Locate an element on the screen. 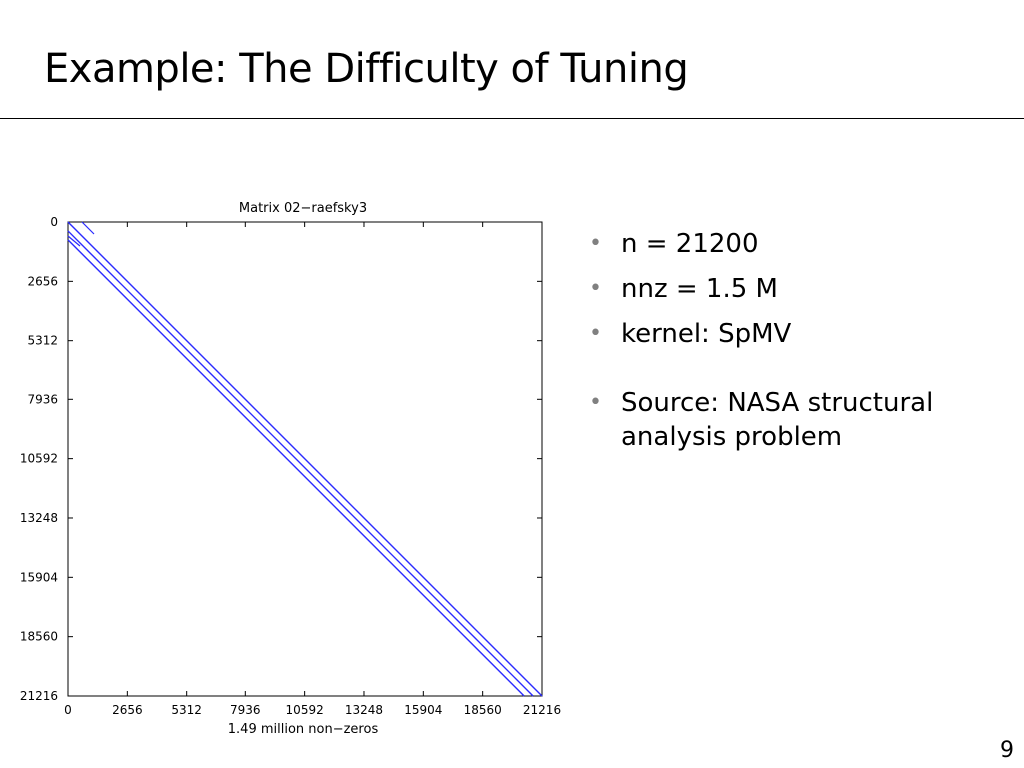 The width and height of the screenshot is (1024, 768). y-tick-label: 2656 is located at coordinates (42, 281).